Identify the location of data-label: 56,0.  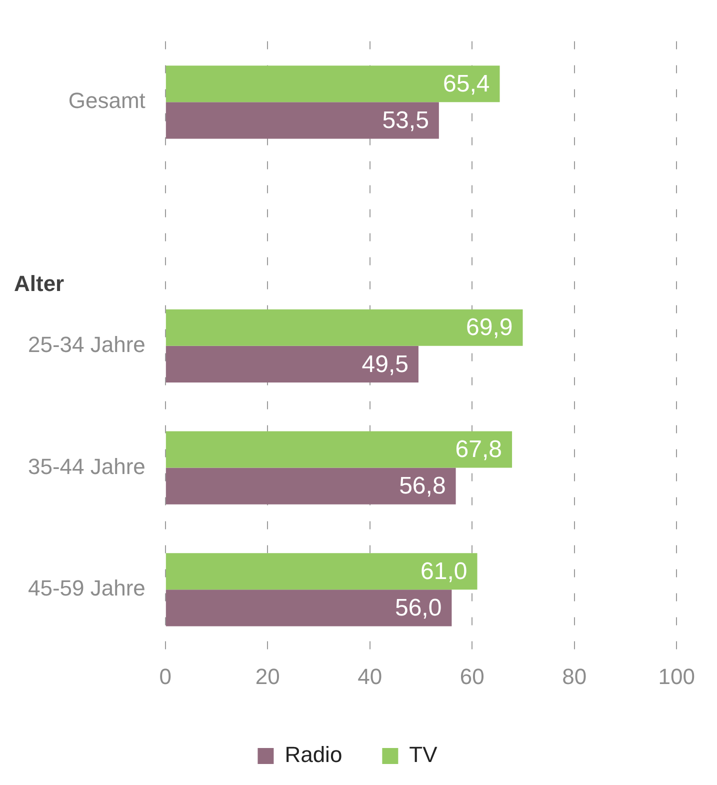
(418, 608).